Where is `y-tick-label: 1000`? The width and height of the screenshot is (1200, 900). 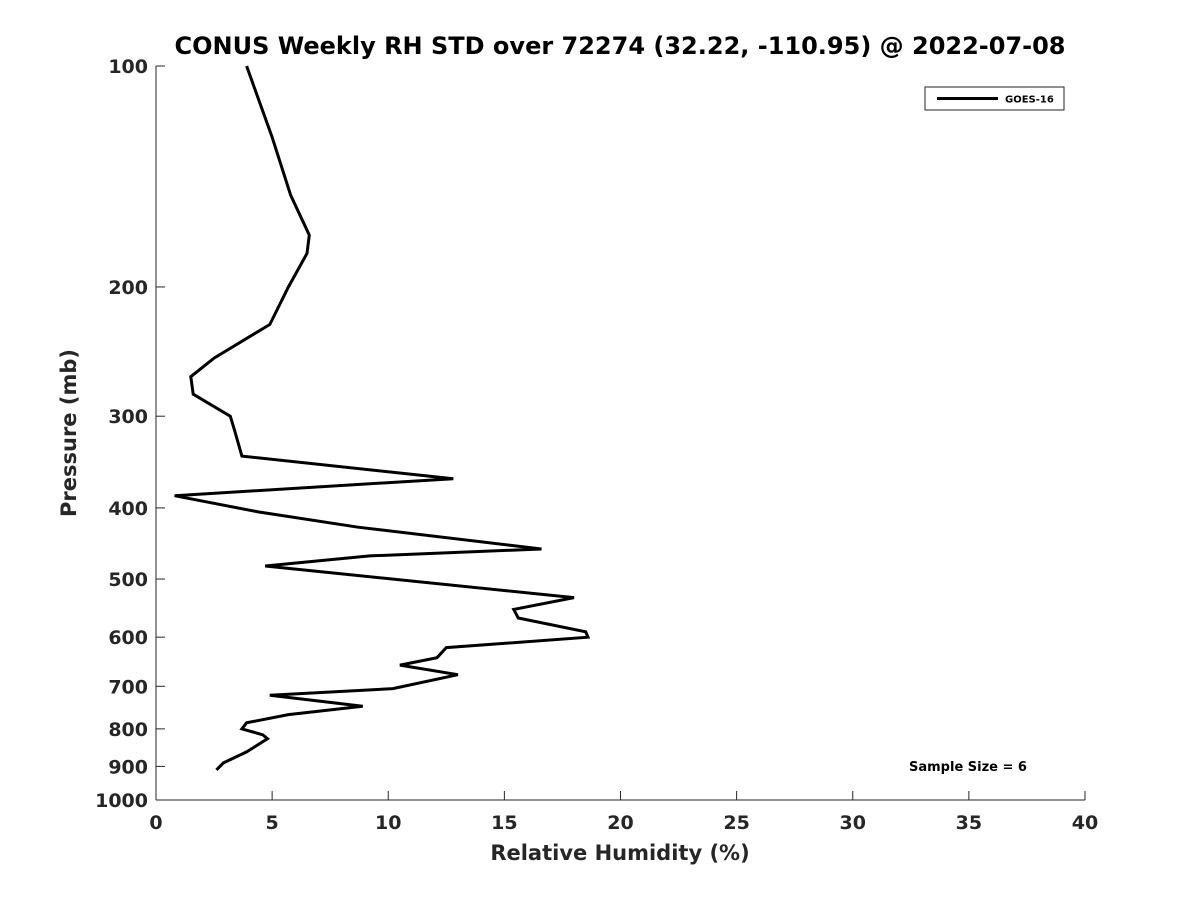 y-tick-label: 1000 is located at coordinates (121, 801).